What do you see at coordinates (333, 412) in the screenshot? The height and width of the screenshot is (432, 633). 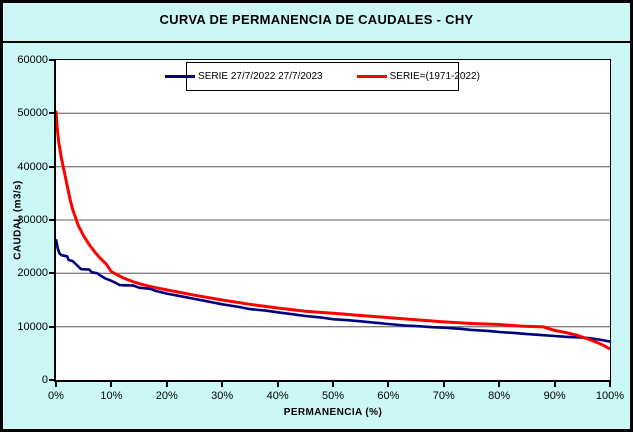 I see `x-axis-title: PERMANENCIA (%)` at bounding box center [333, 412].